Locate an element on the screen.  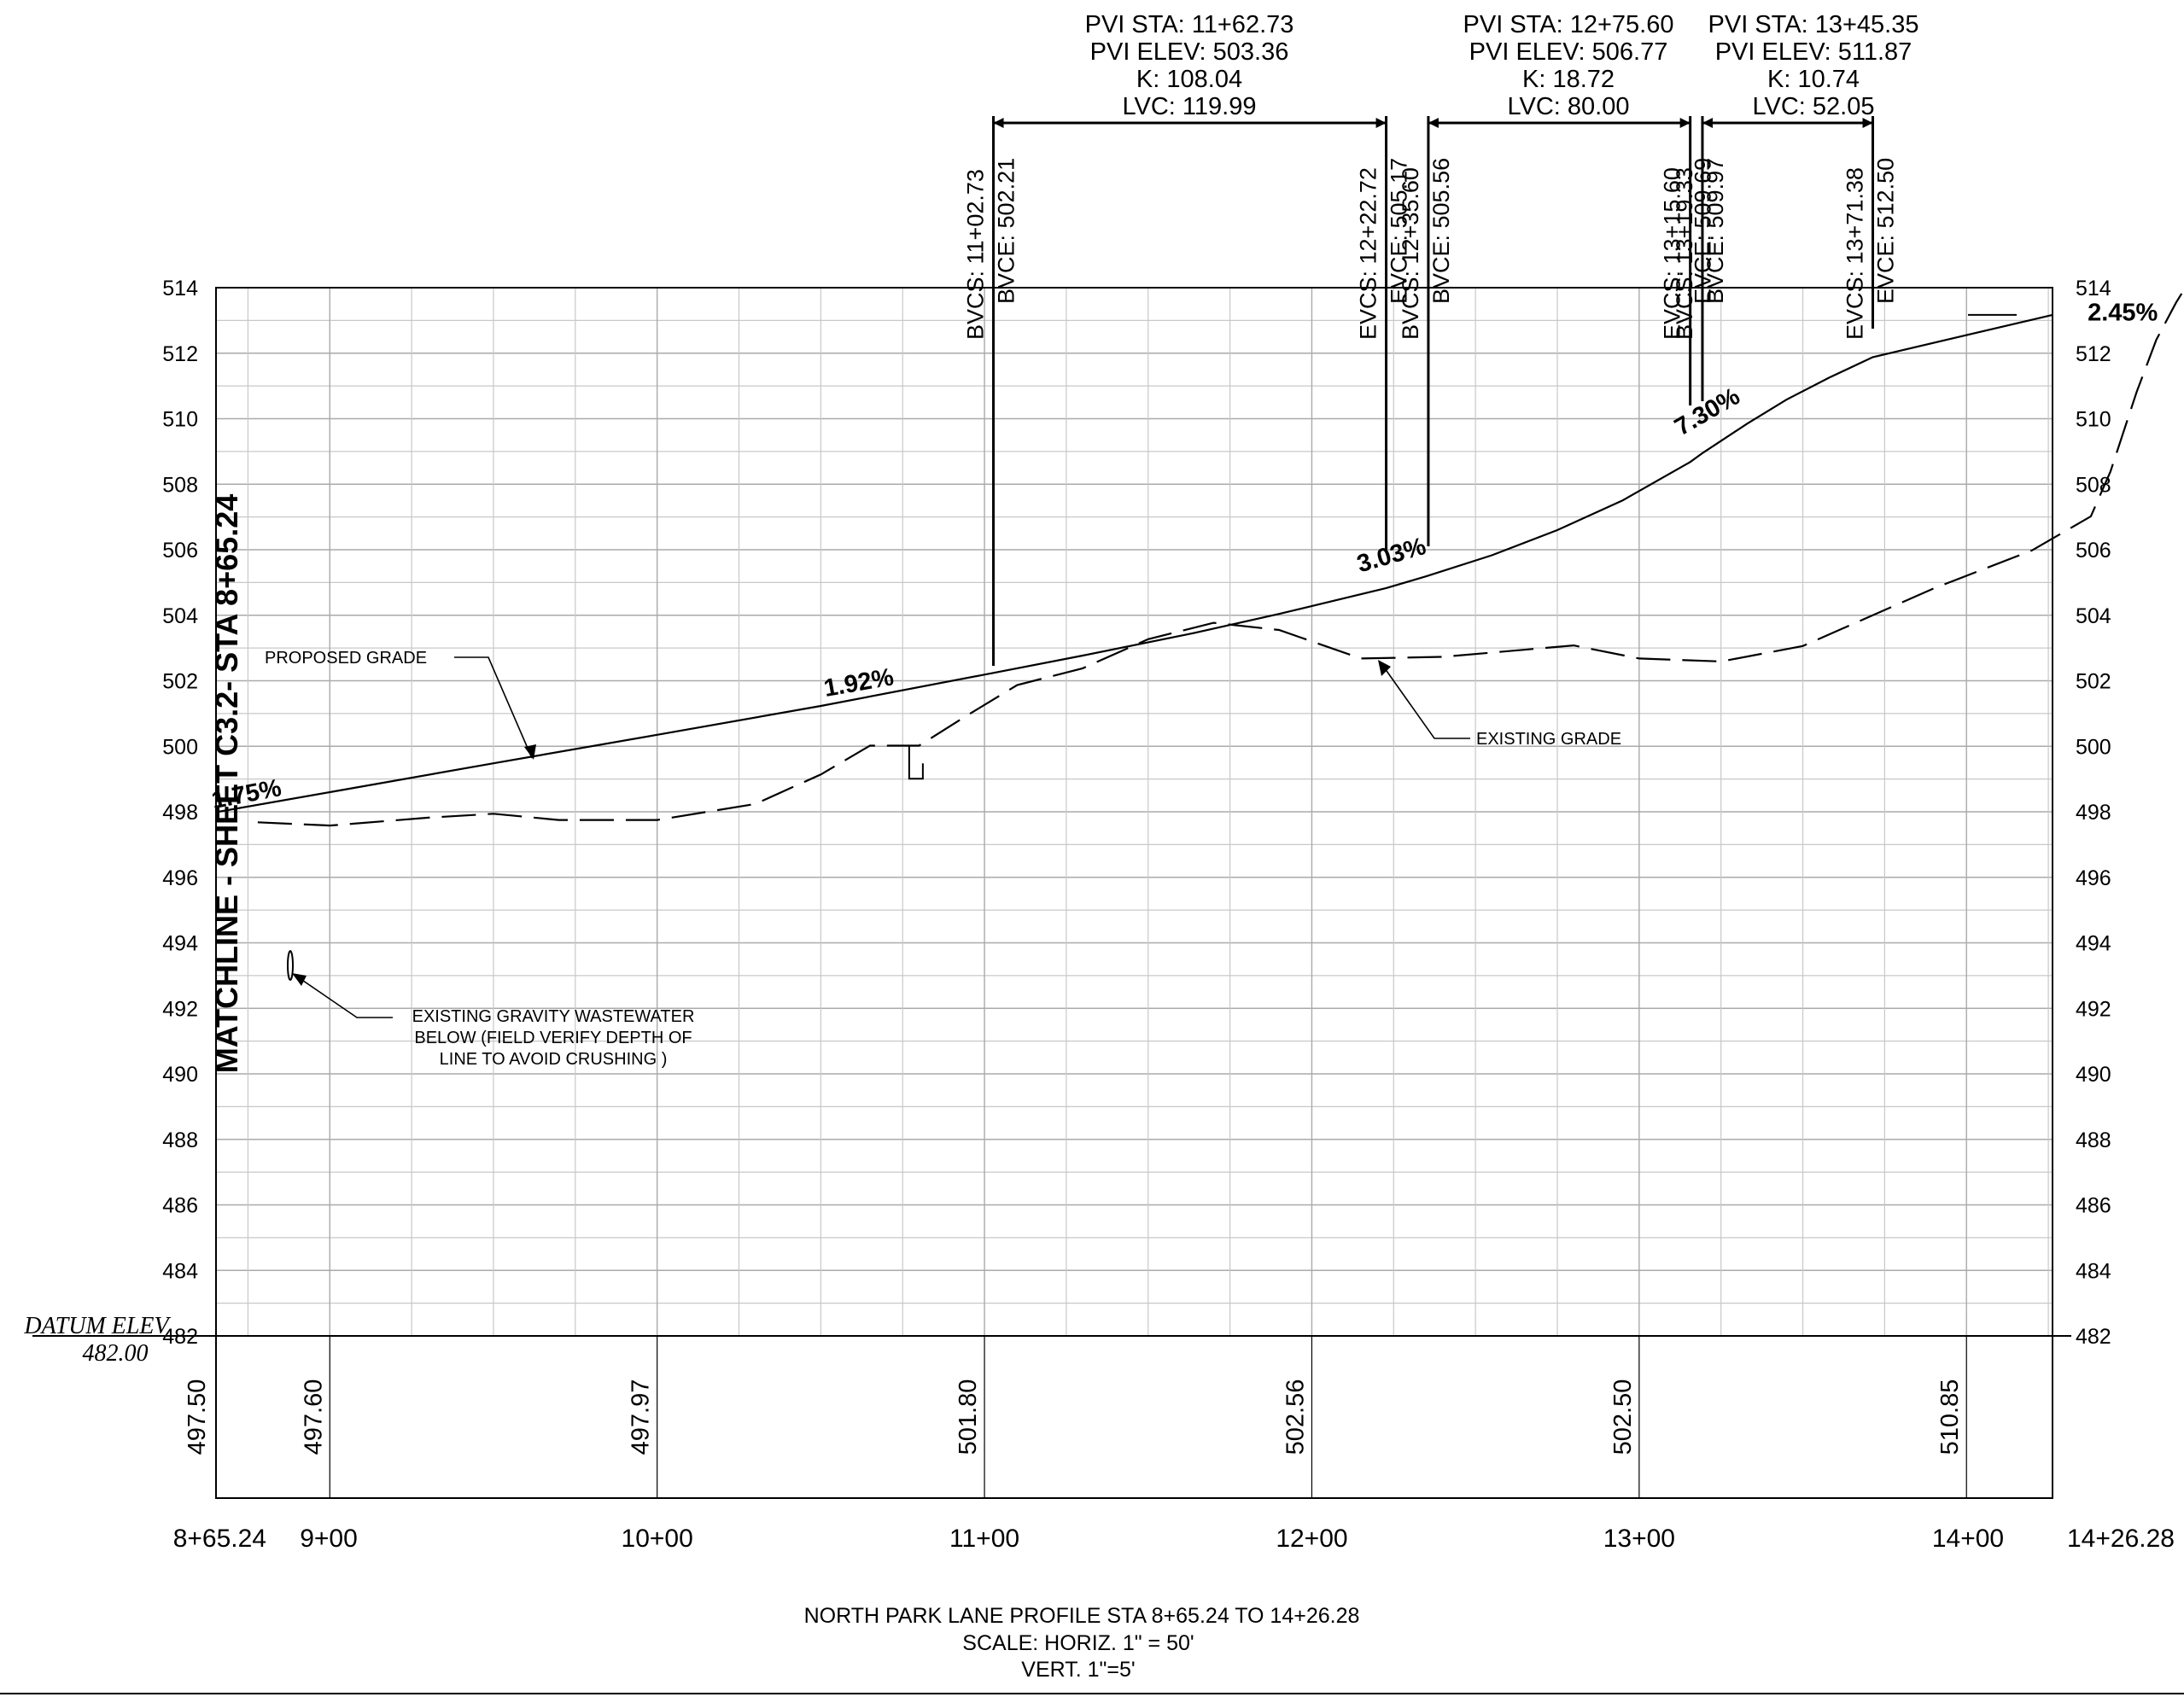
pvi-label: LVC: 80.00 is located at coordinates (1569, 106).